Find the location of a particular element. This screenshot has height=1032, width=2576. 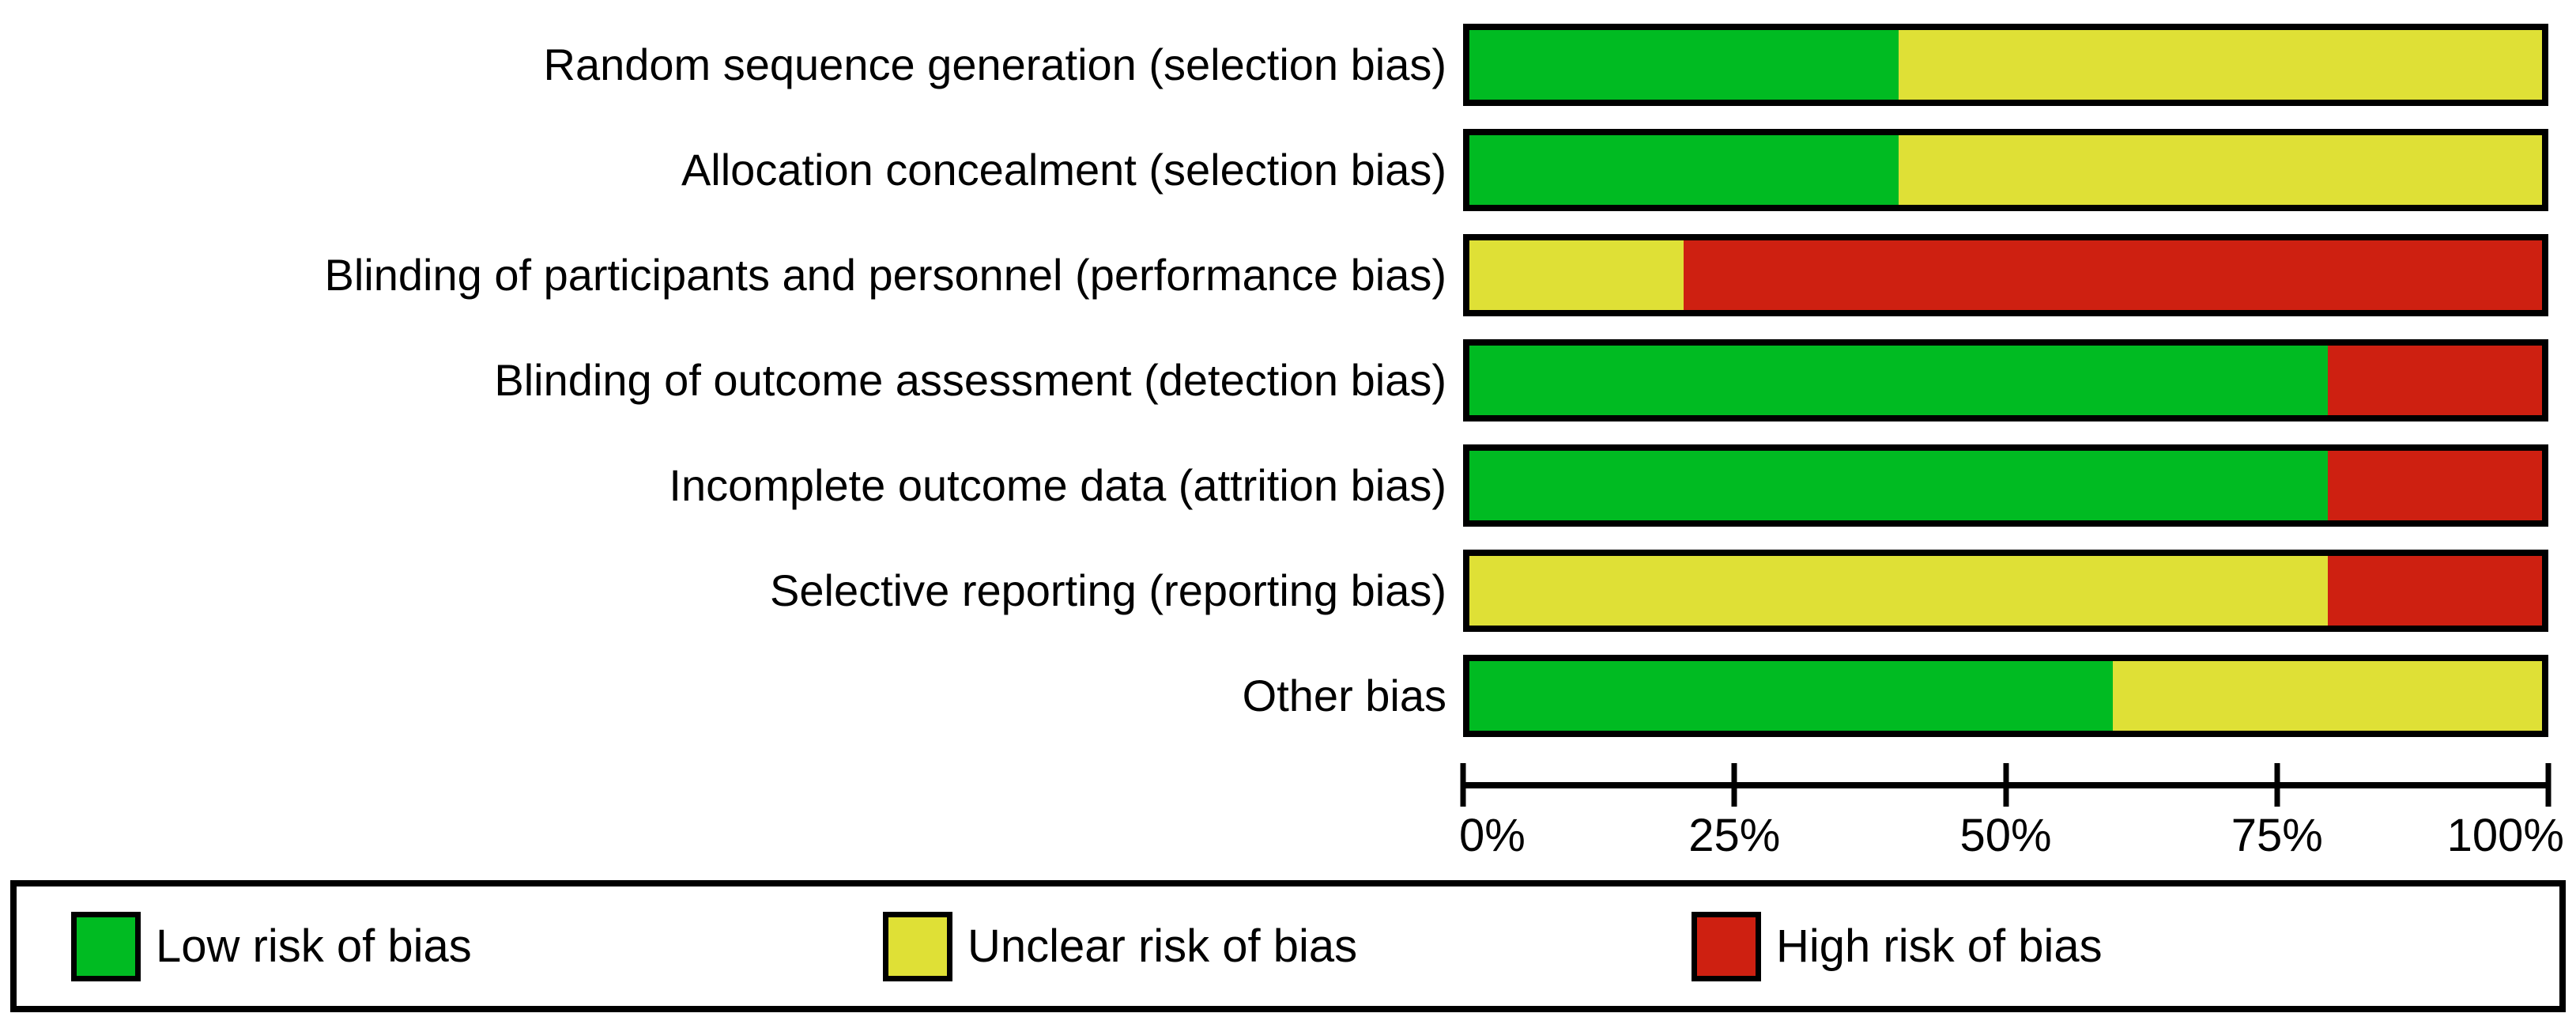

row-label: Selective reporting (reporting bias) is located at coordinates (1108, 590).